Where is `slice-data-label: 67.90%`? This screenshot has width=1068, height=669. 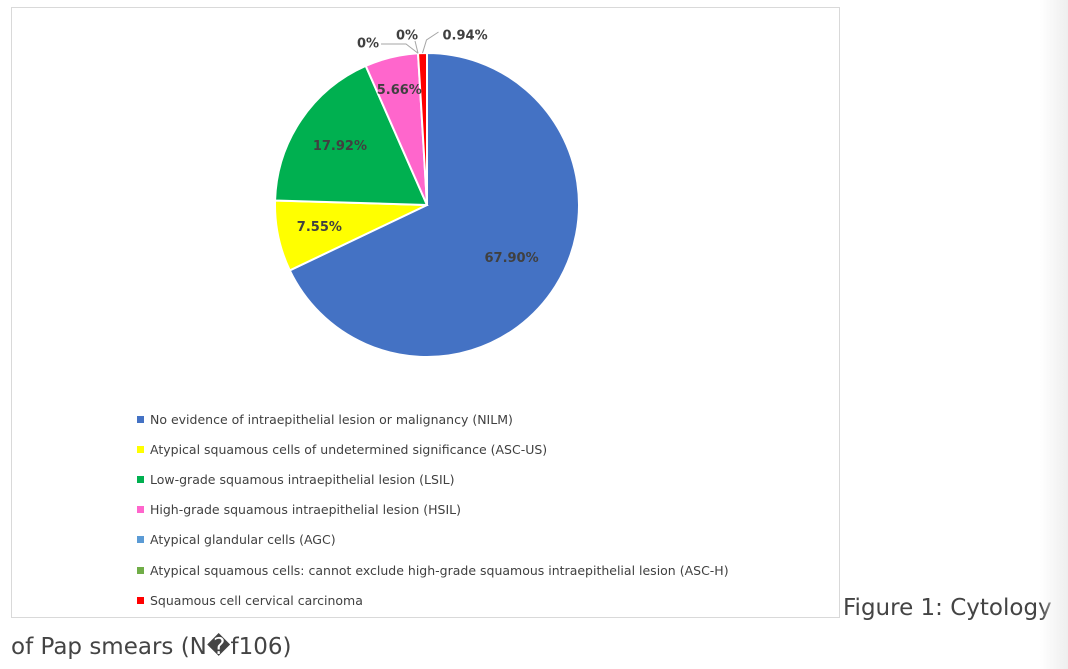
slice-data-label: 67.90% is located at coordinates (511, 258).